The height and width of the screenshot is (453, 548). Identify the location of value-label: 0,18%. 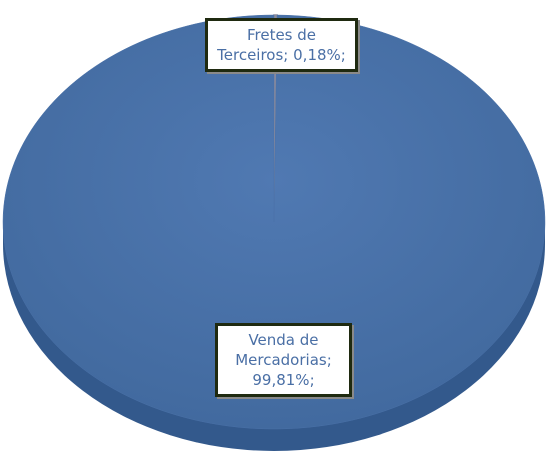
(317, 55).